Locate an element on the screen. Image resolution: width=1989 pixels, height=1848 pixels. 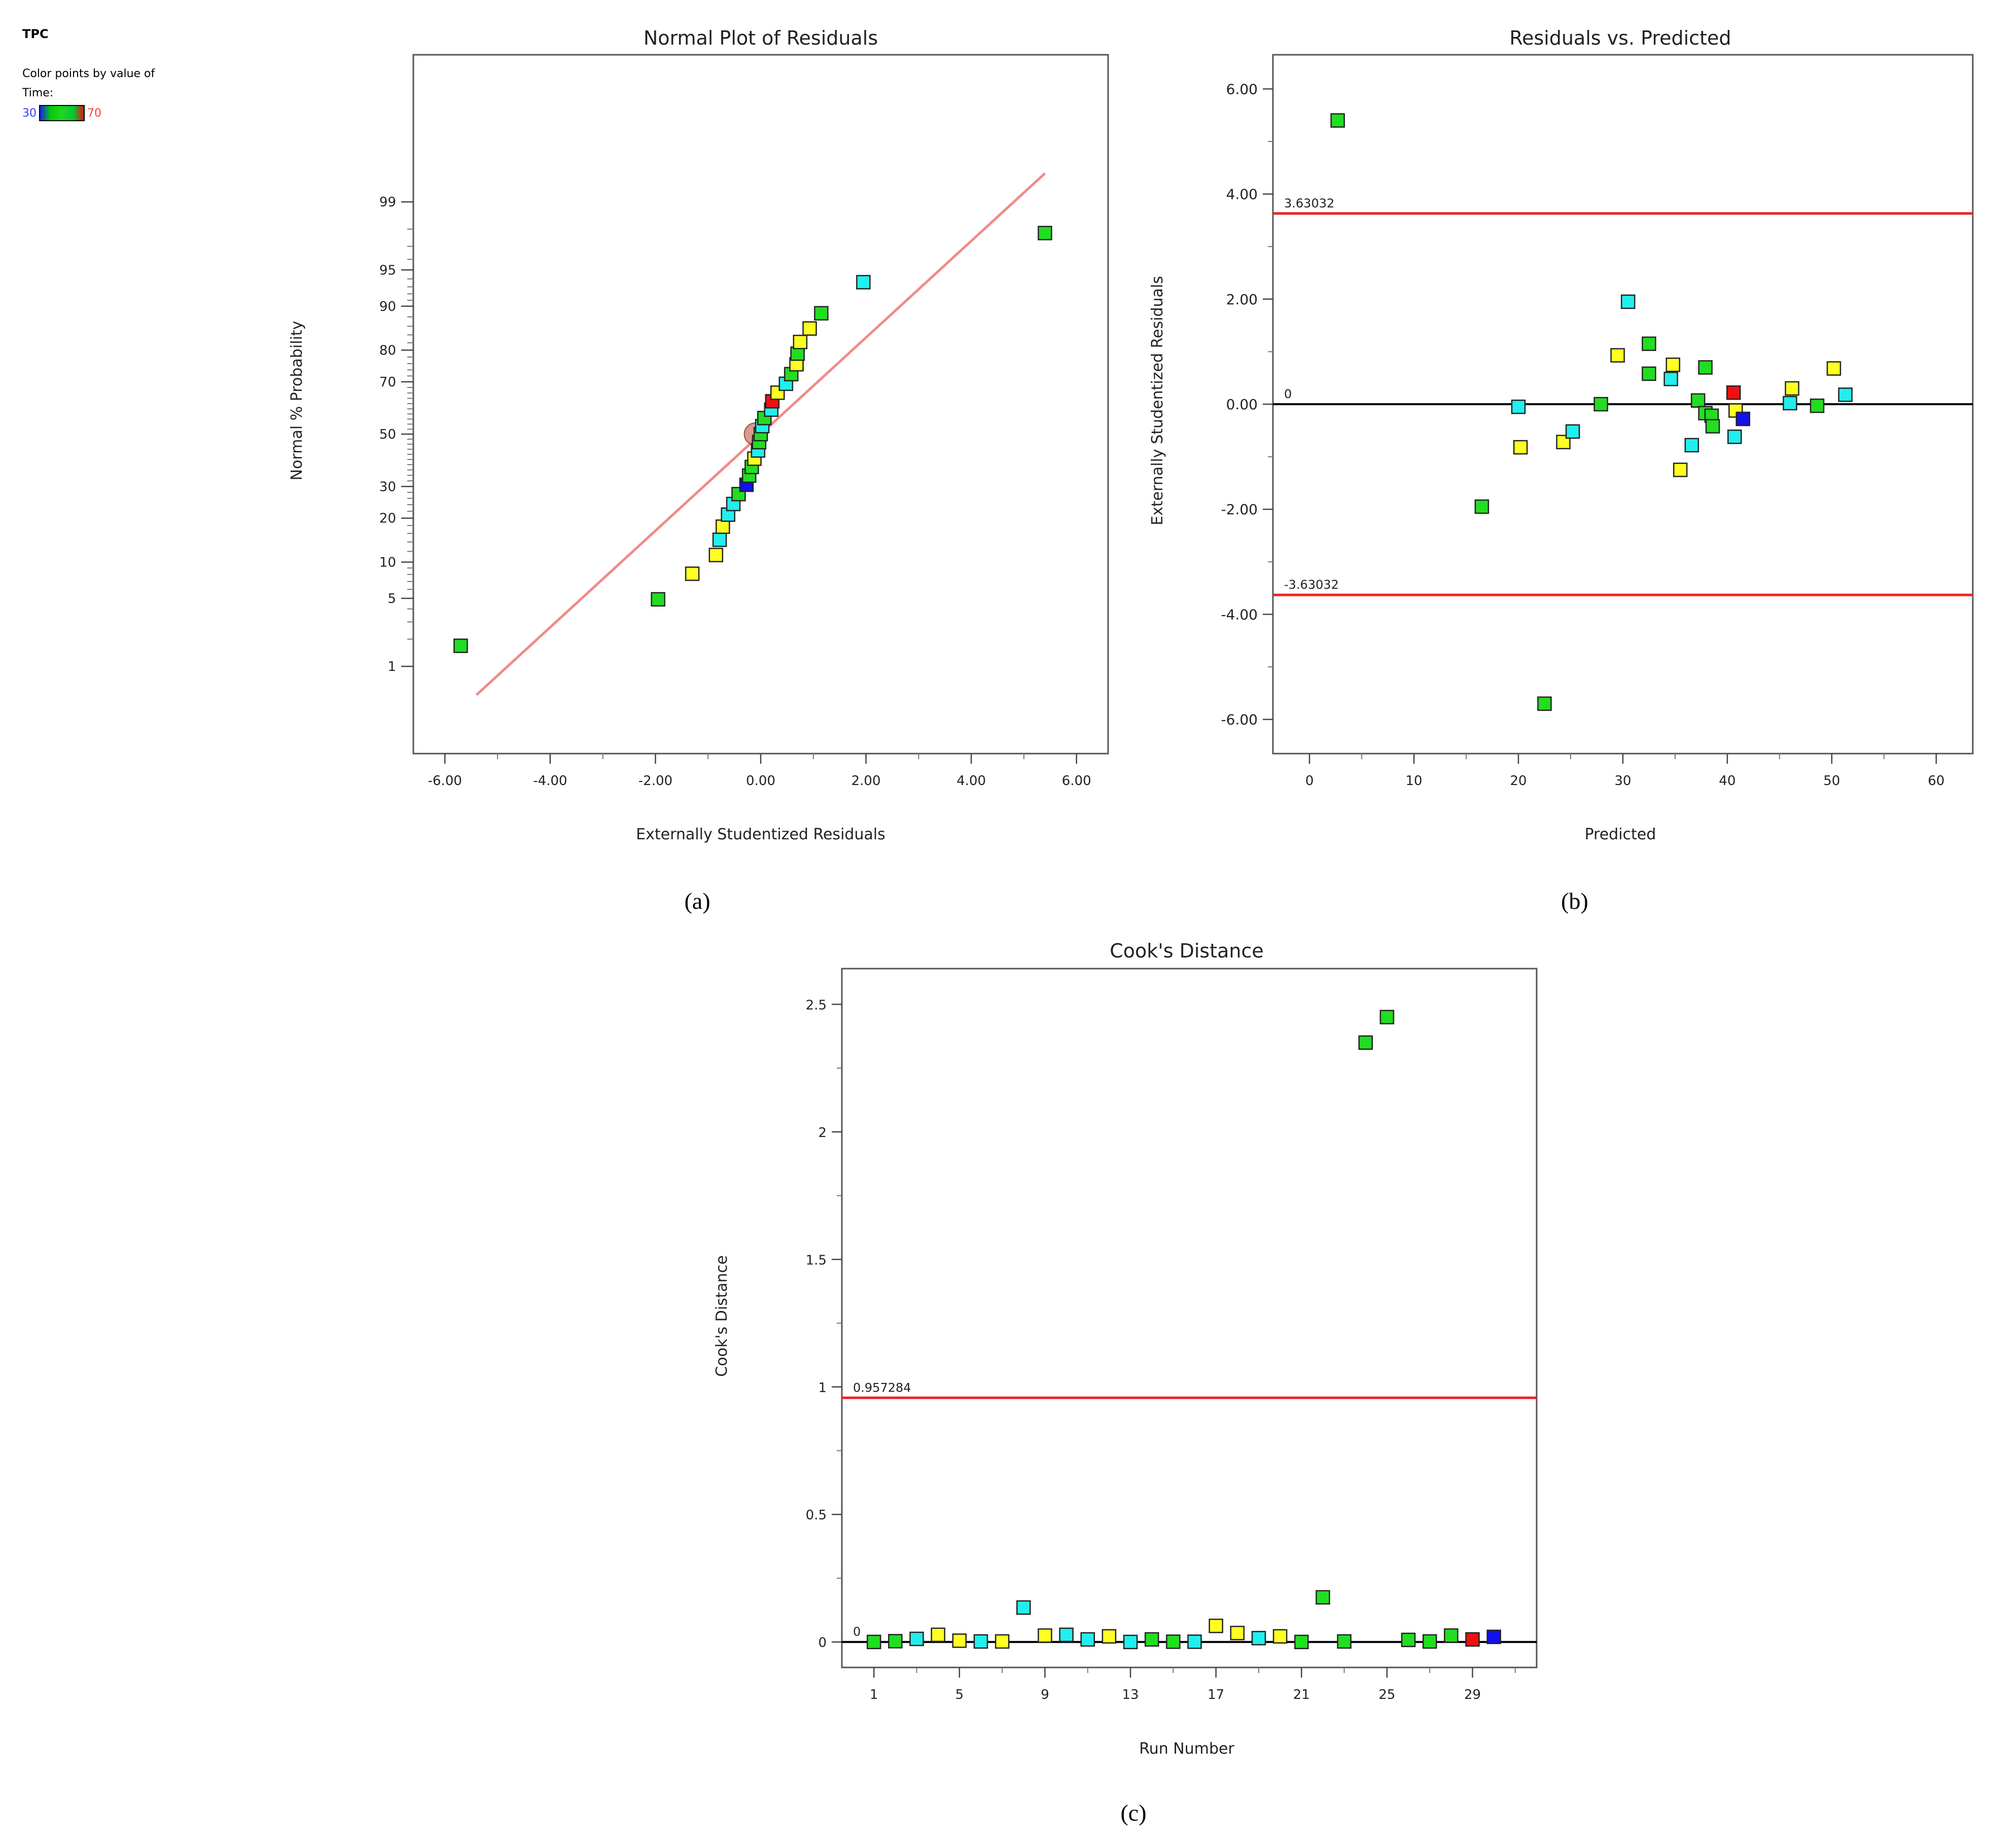
legend-min-label: 30 is located at coordinates (29, 113).